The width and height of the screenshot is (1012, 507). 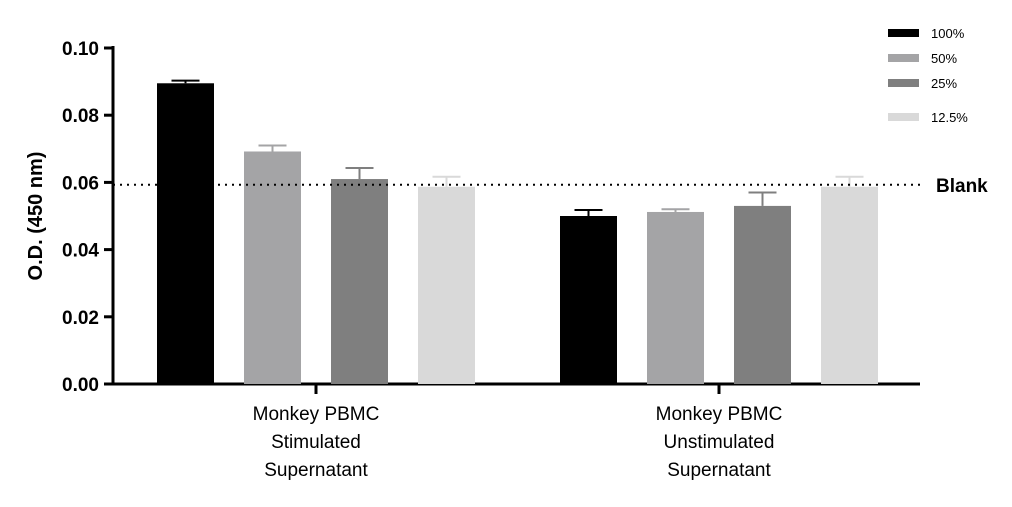 What do you see at coordinates (719, 442) in the screenshot?
I see `x-category-label: Unstimulated` at bounding box center [719, 442].